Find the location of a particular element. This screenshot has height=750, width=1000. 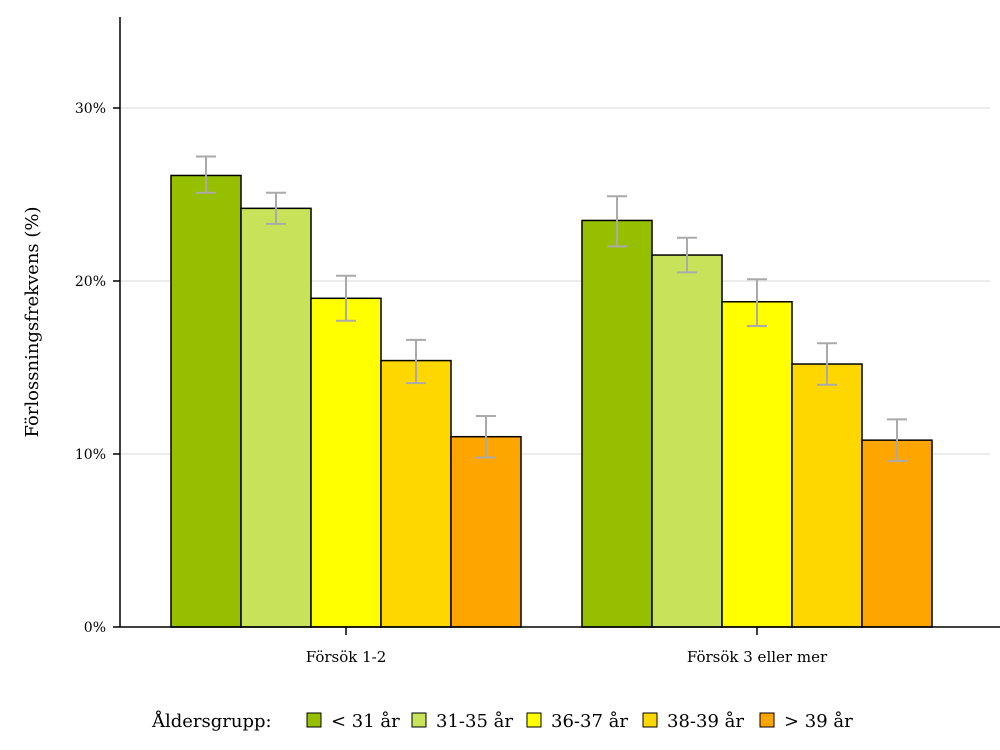

x-tick-label: Försök 1-2 is located at coordinates (346, 657).